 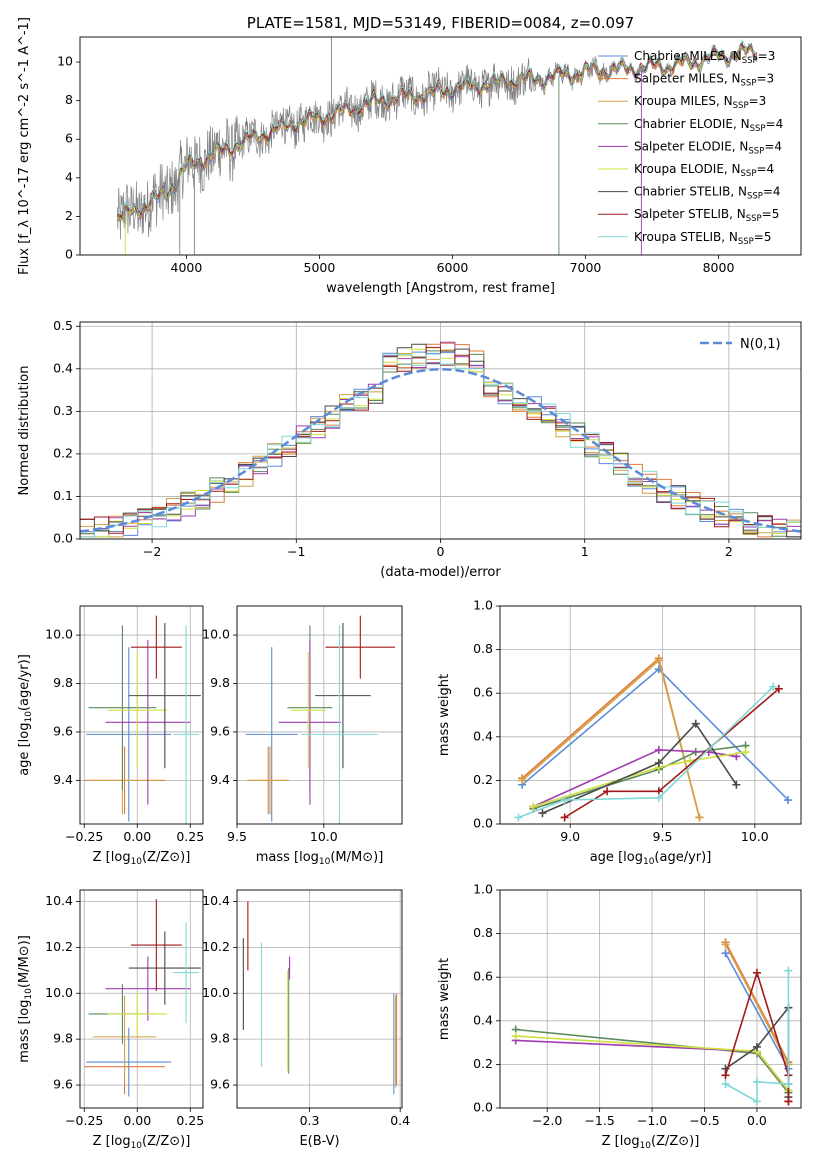 What do you see at coordinates (69, 176) in the screenshot?
I see `y-tick-label: 4` at bounding box center [69, 176].